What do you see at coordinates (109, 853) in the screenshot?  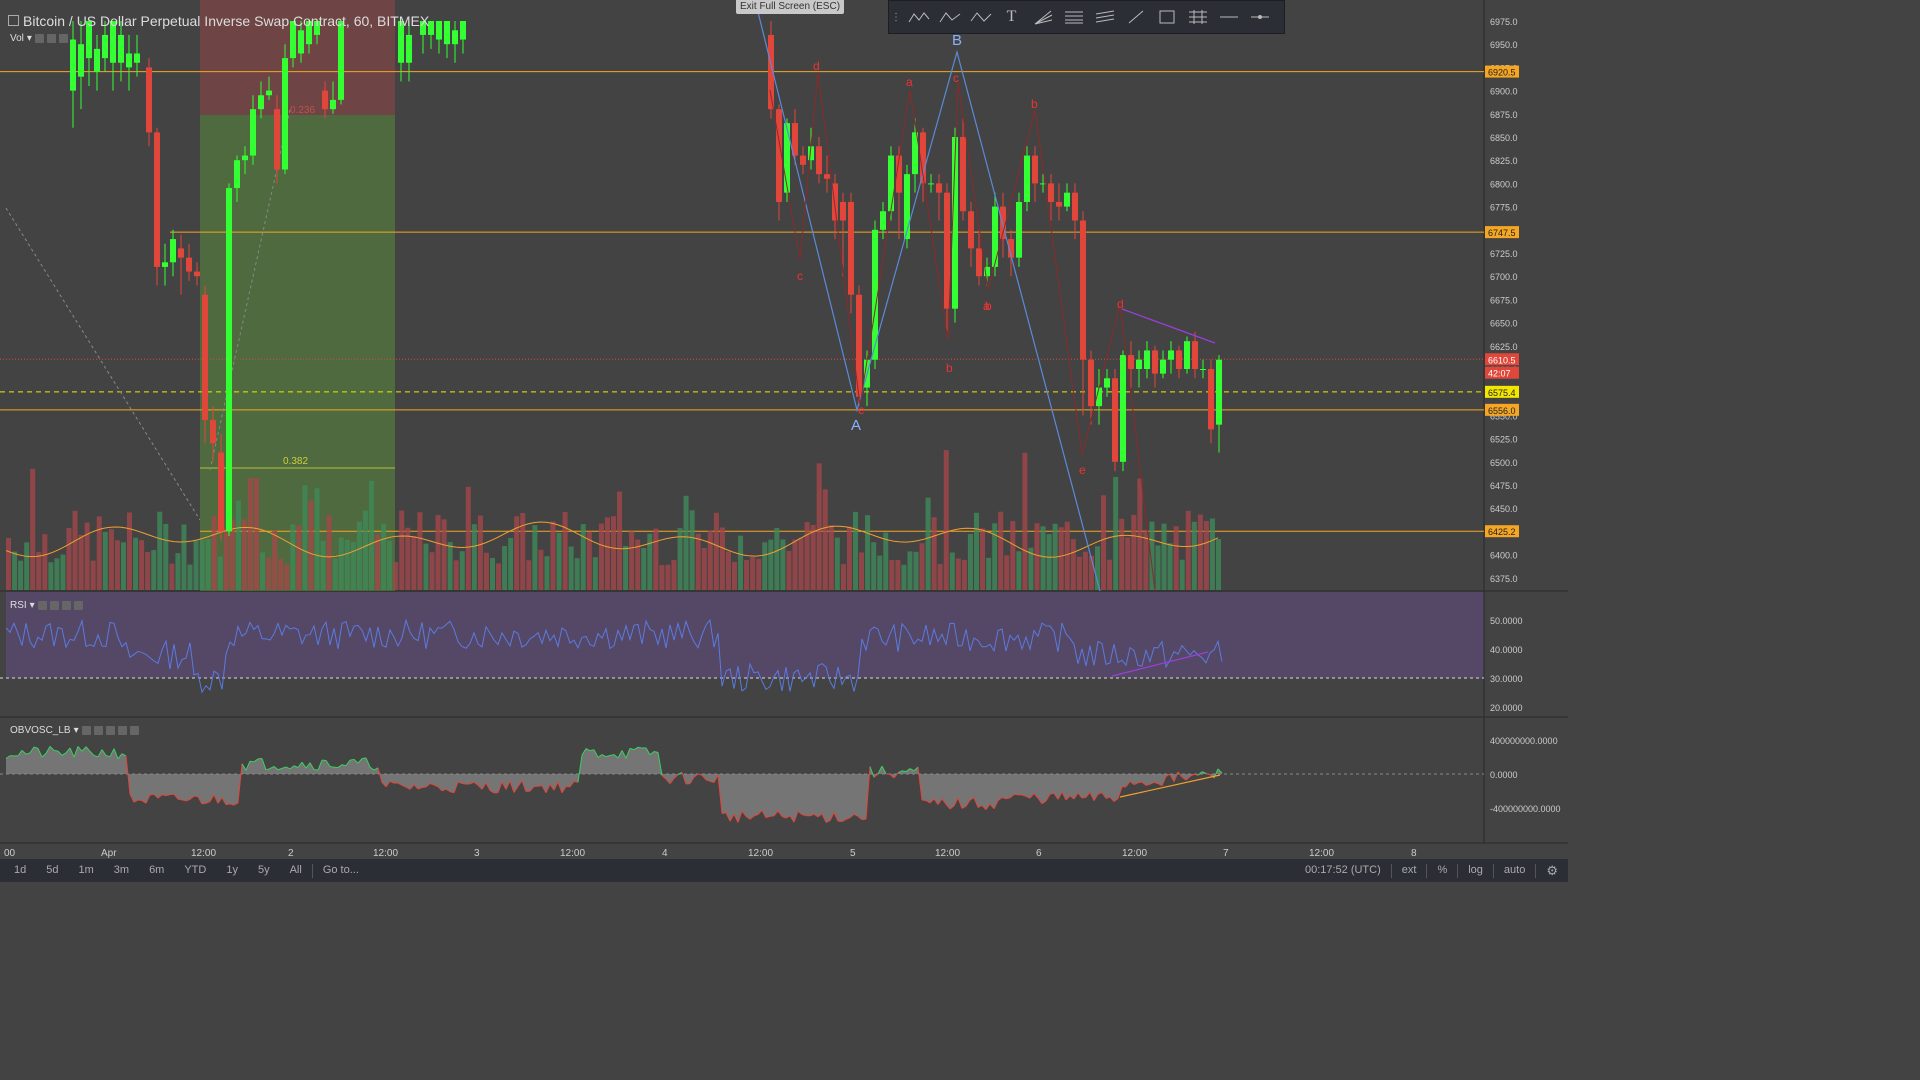 I see `time-tick: Apr` at bounding box center [109, 853].